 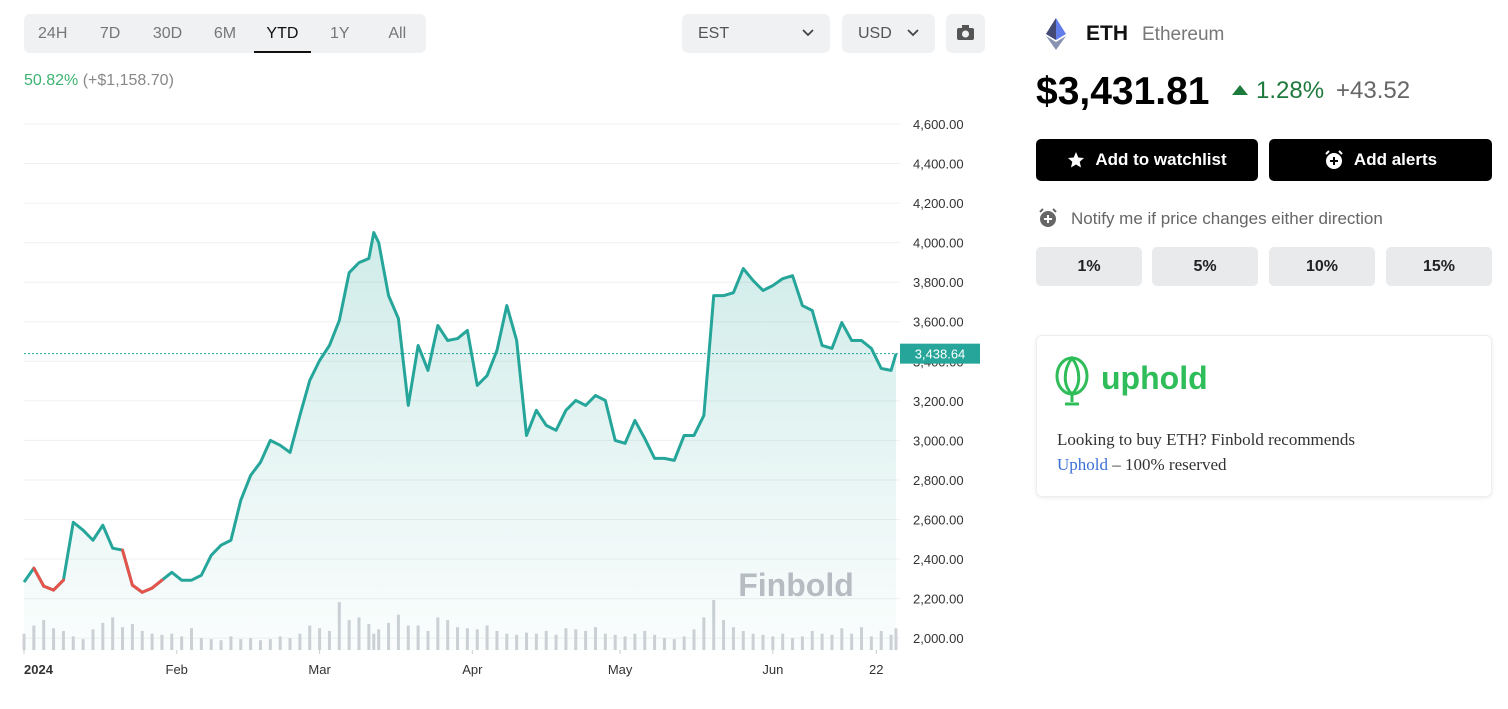 I want to click on x-tick-label: Mar, so click(x=319, y=669).